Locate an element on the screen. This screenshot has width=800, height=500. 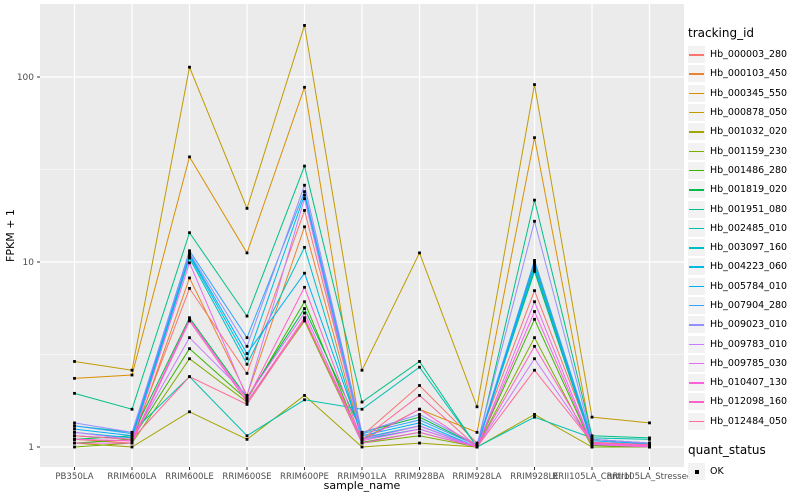
legend-item-label: Hb_010407_130 is located at coordinates (749, 383).